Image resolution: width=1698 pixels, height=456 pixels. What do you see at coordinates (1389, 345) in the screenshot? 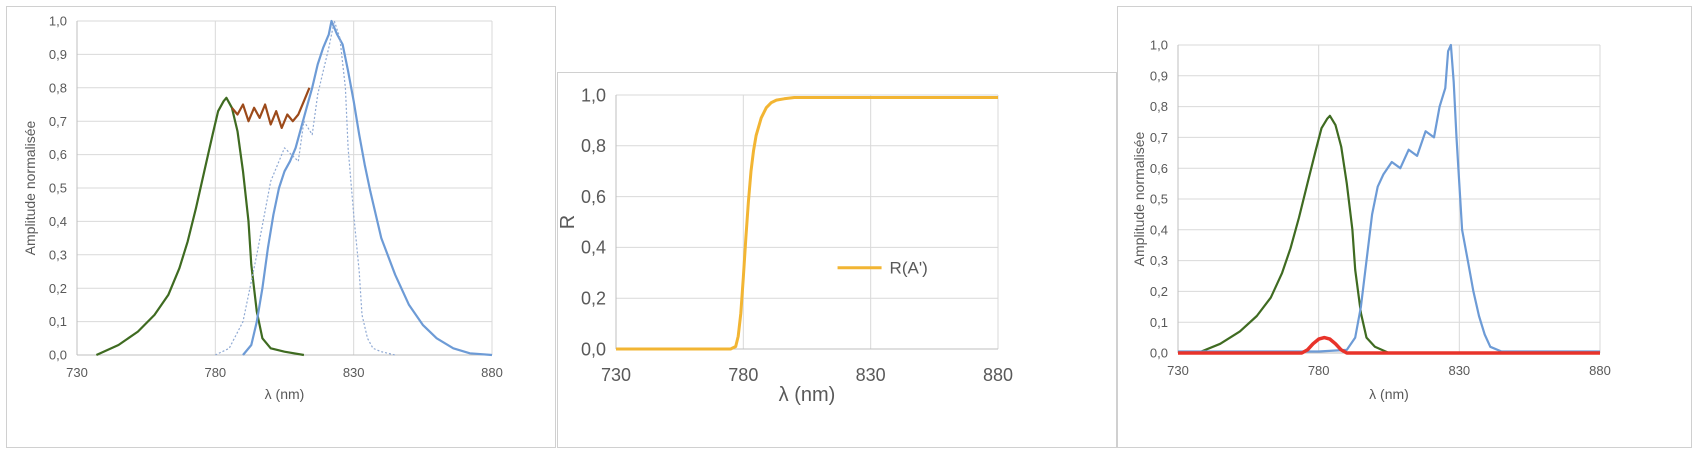
I see `series-line-red` at bounding box center [1389, 345].